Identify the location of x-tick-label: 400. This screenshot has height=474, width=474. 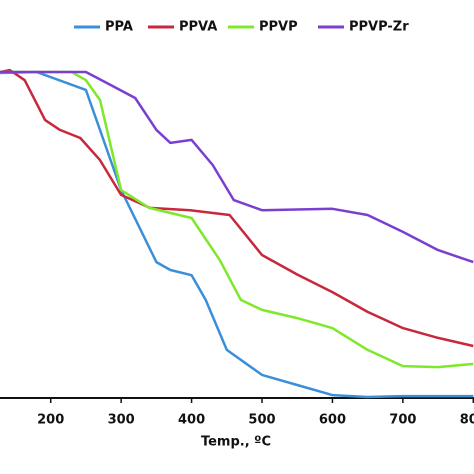
(191, 420).